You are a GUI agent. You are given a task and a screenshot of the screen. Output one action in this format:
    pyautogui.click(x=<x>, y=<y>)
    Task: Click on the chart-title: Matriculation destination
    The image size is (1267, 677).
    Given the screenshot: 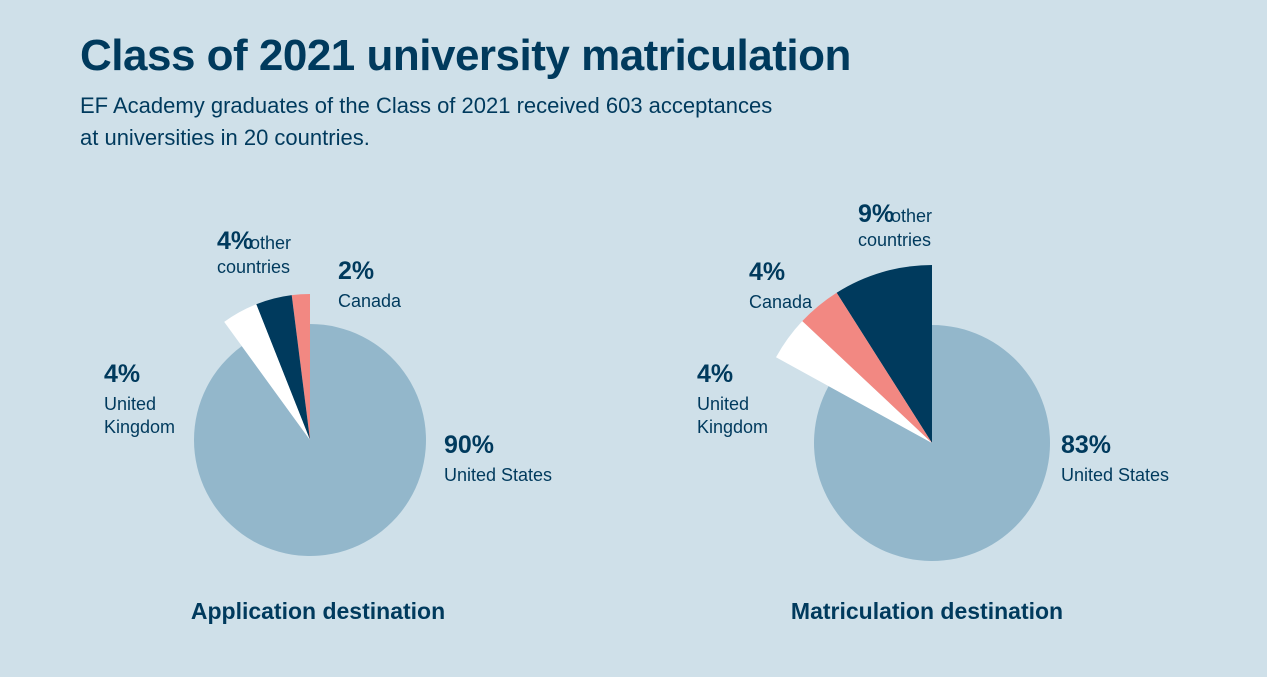 What is the action you would take?
    pyautogui.click(x=927, y=611)
    